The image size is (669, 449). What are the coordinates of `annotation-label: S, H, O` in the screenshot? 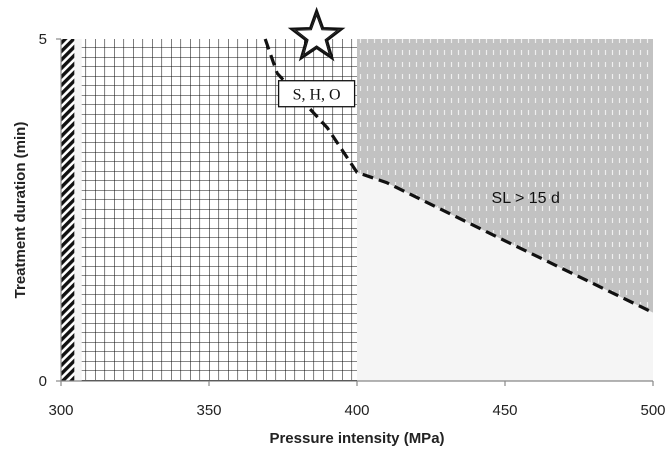 It's located at (317, 95).